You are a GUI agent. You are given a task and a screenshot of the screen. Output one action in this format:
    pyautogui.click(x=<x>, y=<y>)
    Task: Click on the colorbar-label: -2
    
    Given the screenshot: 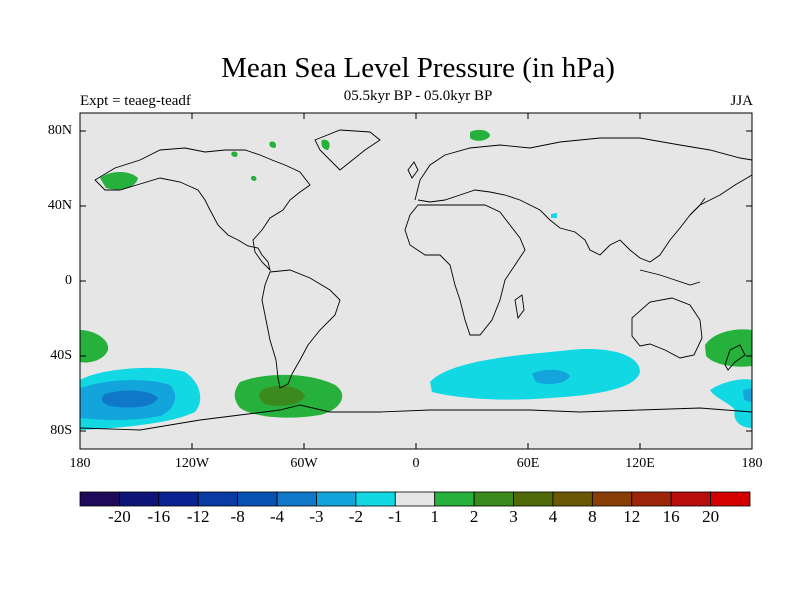 What is the action you would take?
    pyautogui.click(x=355, y=516)
    